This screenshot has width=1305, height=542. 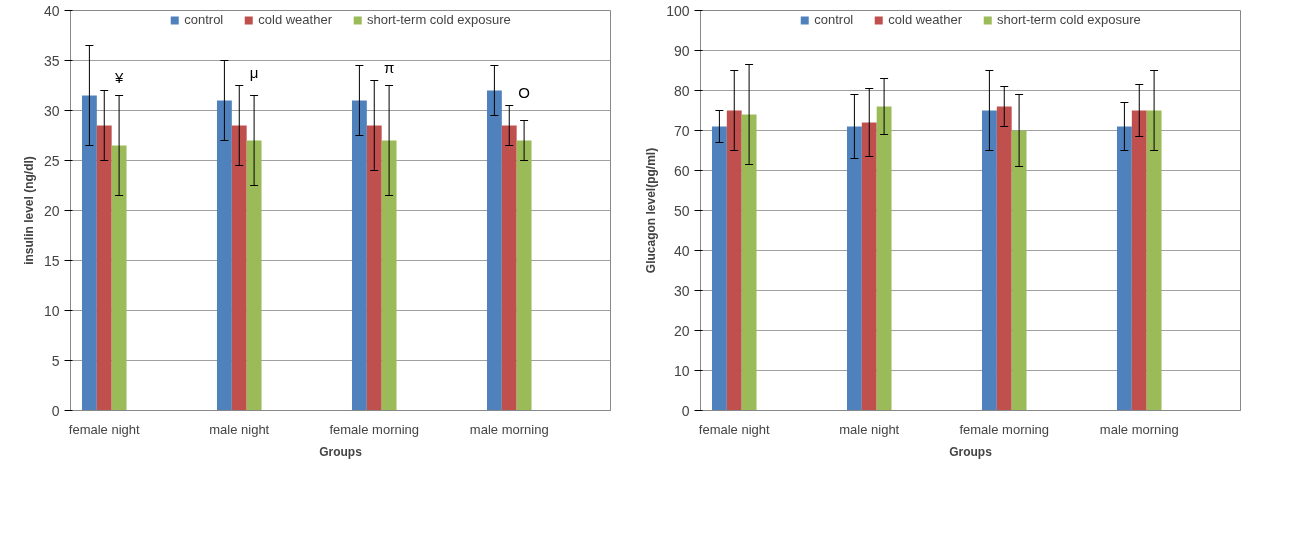 What do you see at coordinates (254, 72) in the screenshot?
I see `annotation: μ` at bounding box center [254, 72].